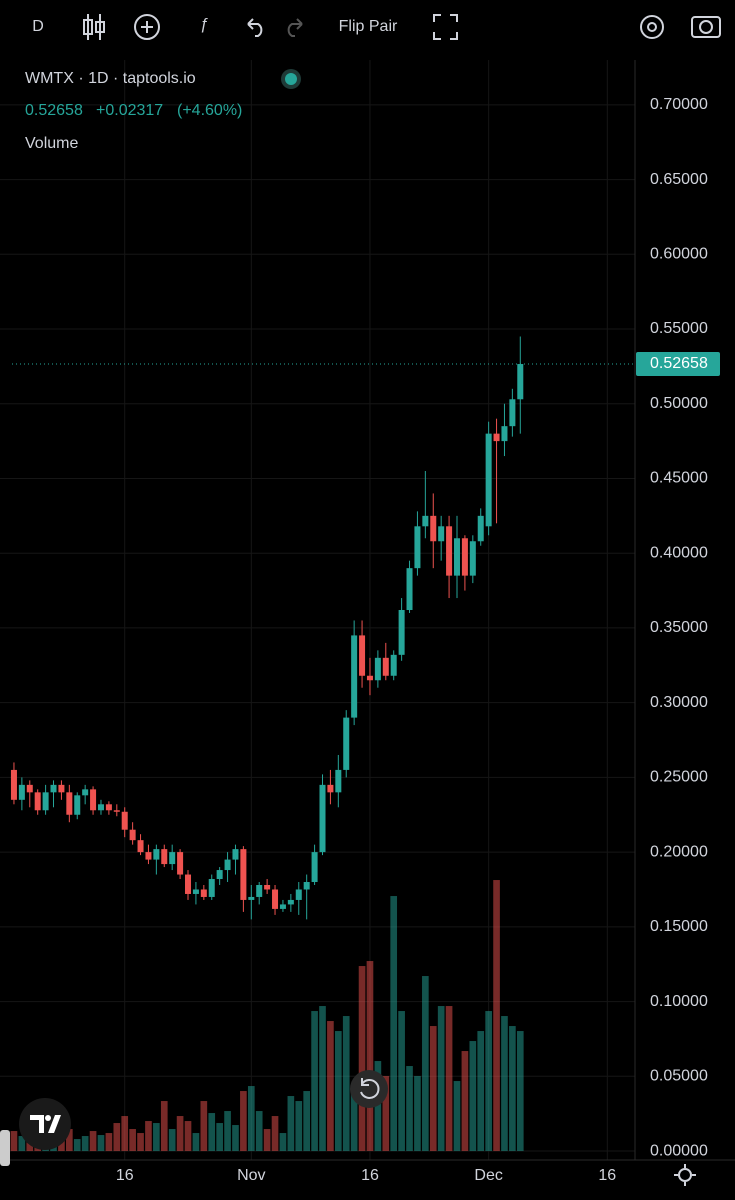  Describe the element at coordinates (679, 552) in the screenshot. I see `y-tick-label: 0.40000` at that location.